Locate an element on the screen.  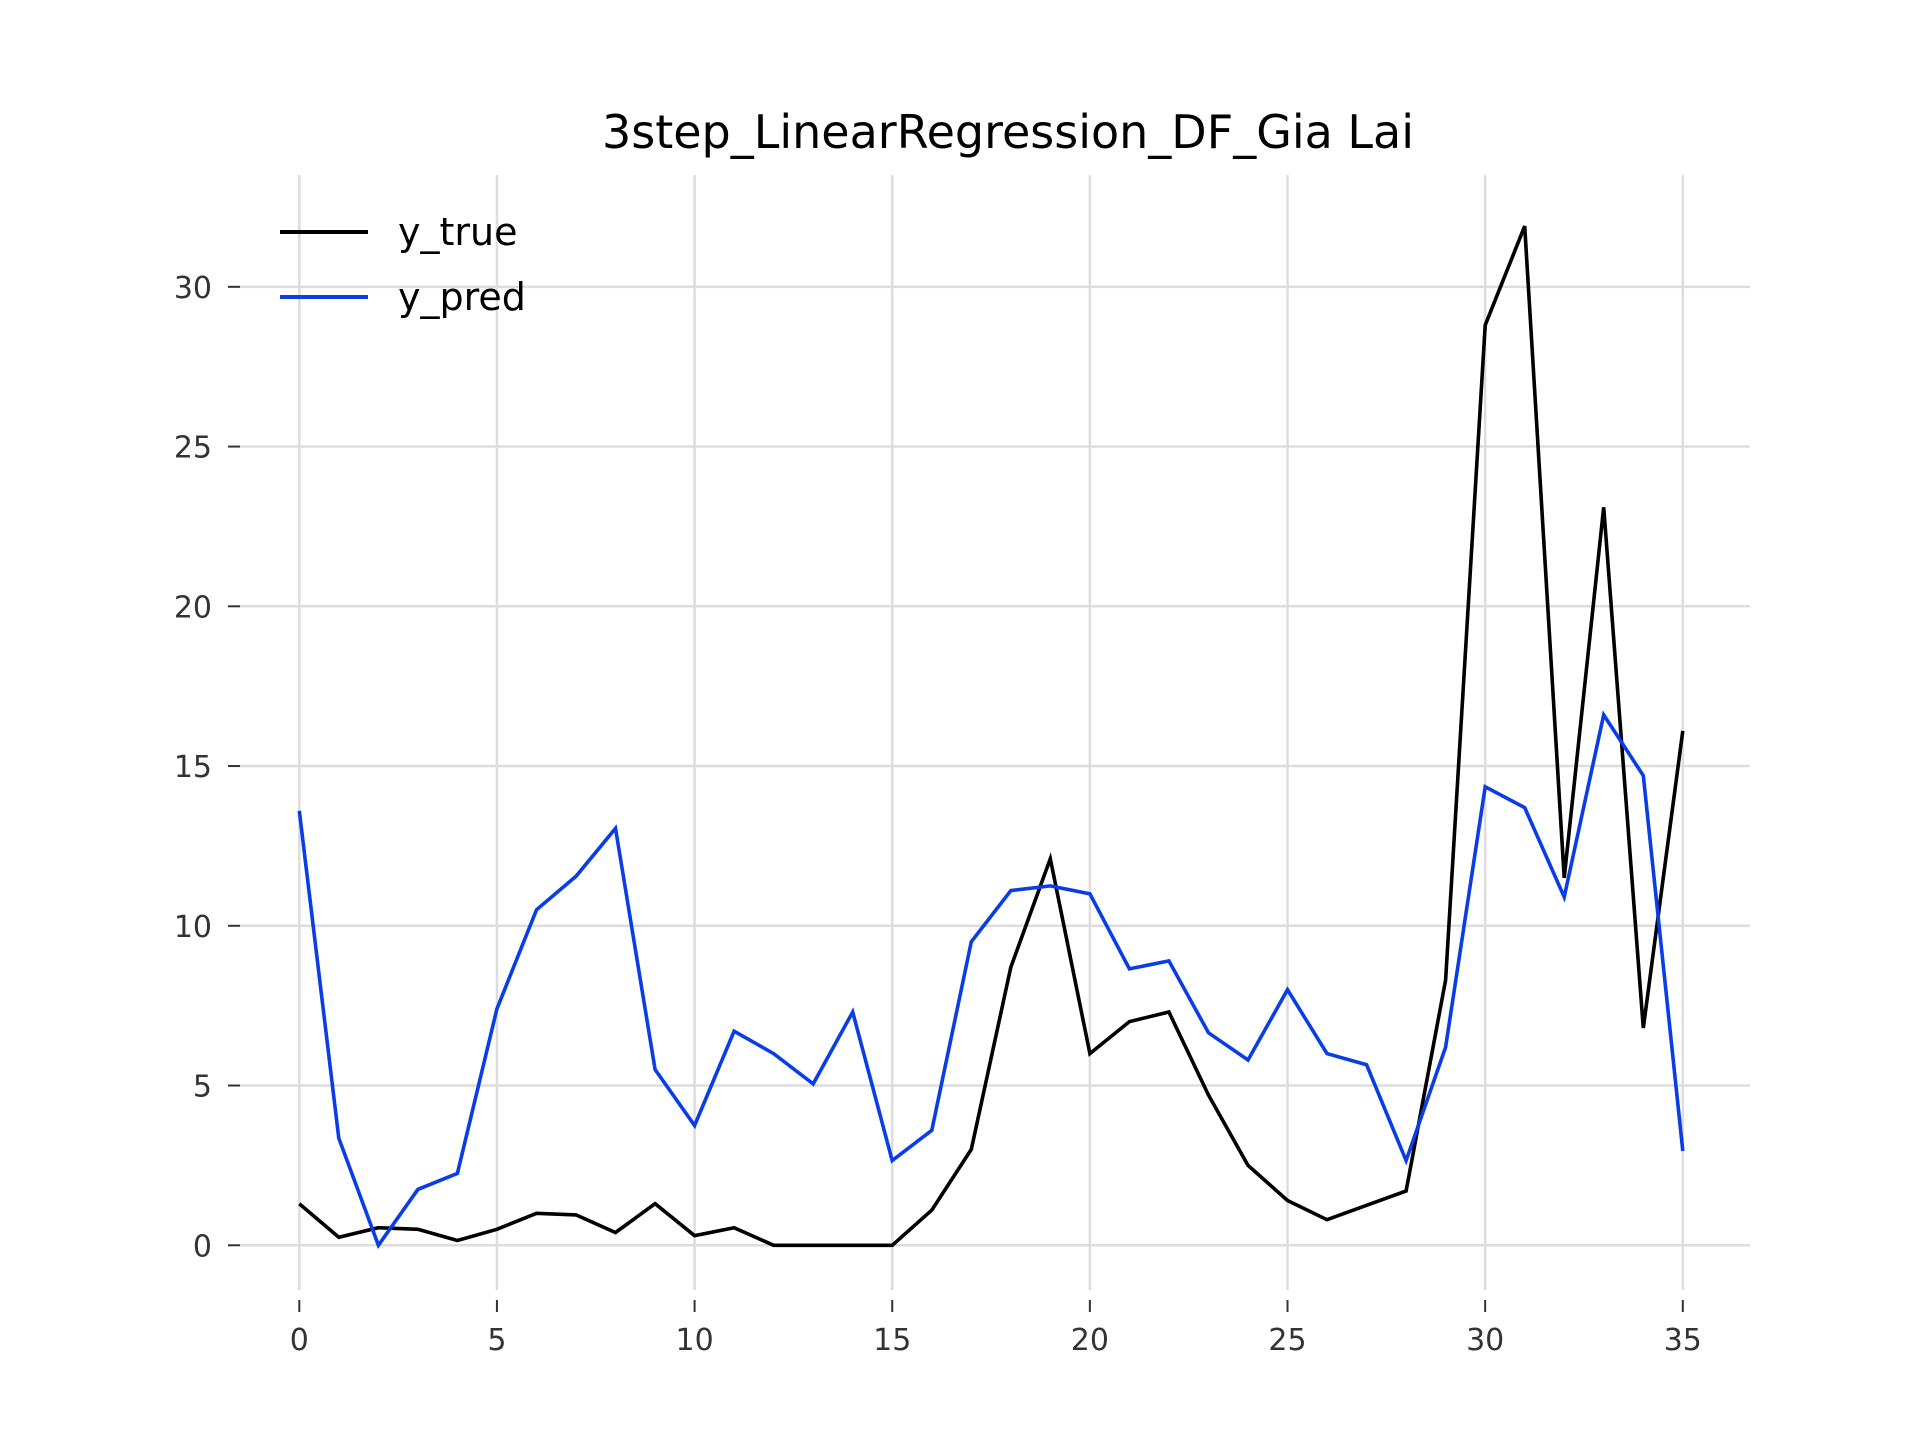
chart-title: 3step_LinearRegression_DF_Gia Lai is located at coordinates (1008, 132).